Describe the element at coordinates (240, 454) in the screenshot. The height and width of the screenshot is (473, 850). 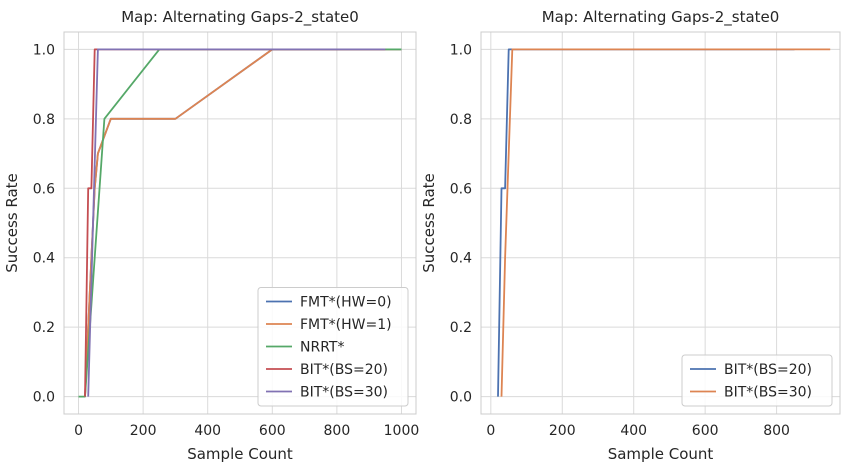
I see `chart-1-x-axis-label: Sample Count` at that location.